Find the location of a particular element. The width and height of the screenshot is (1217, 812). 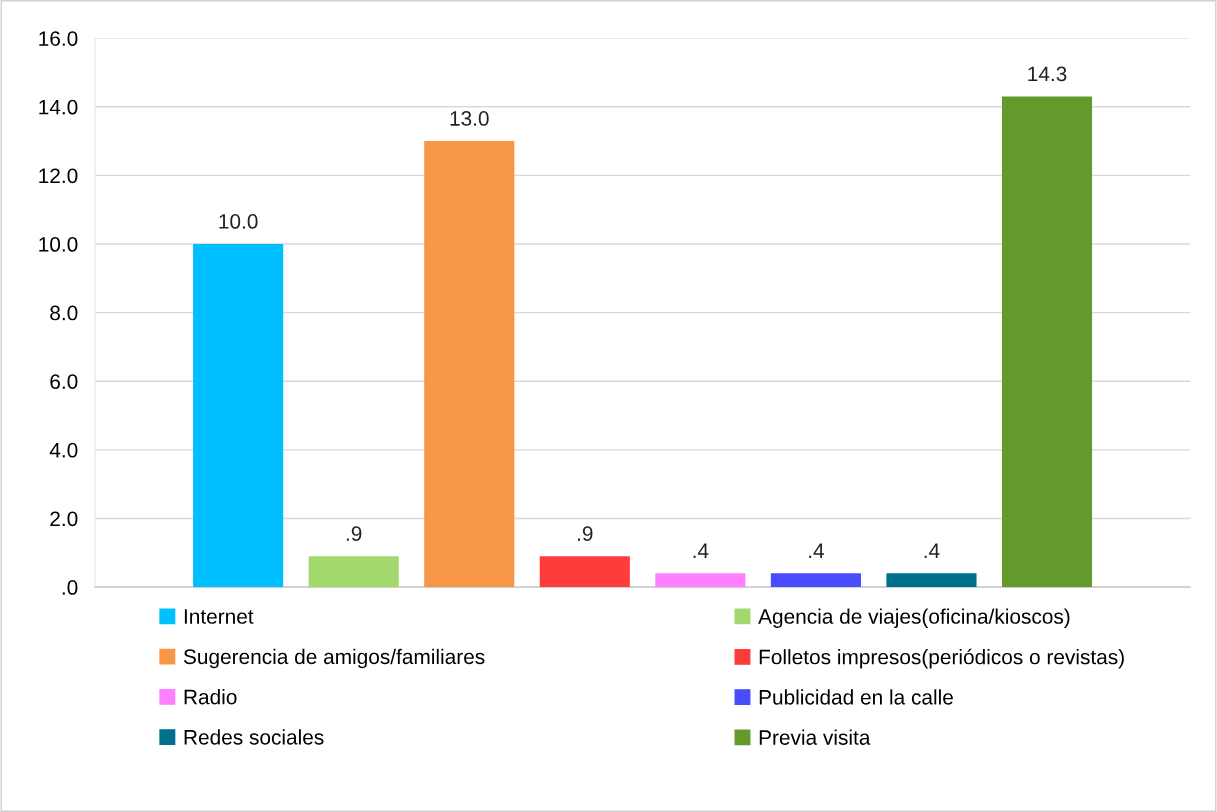

y-tick-label: 16.0 is located at coordinates (58, 38).